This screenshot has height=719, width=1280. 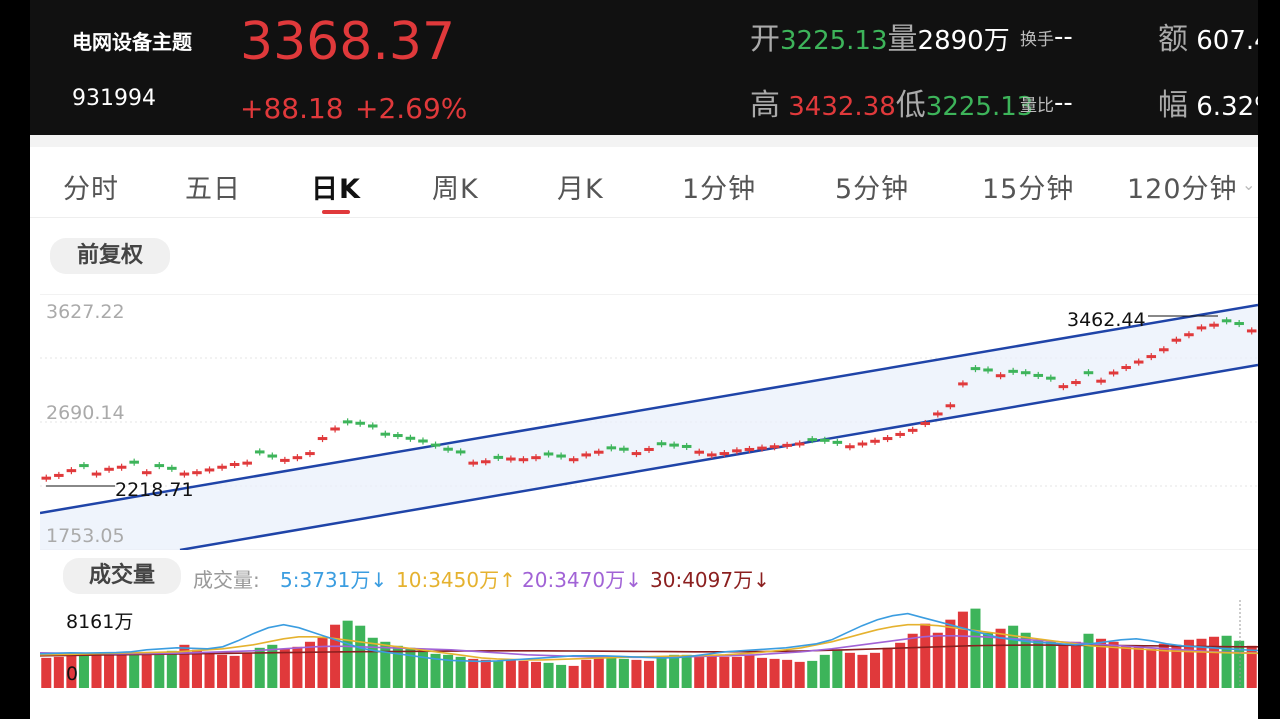 I want to click on price-change-pct: +2.69%, so click(x=411, y=108).